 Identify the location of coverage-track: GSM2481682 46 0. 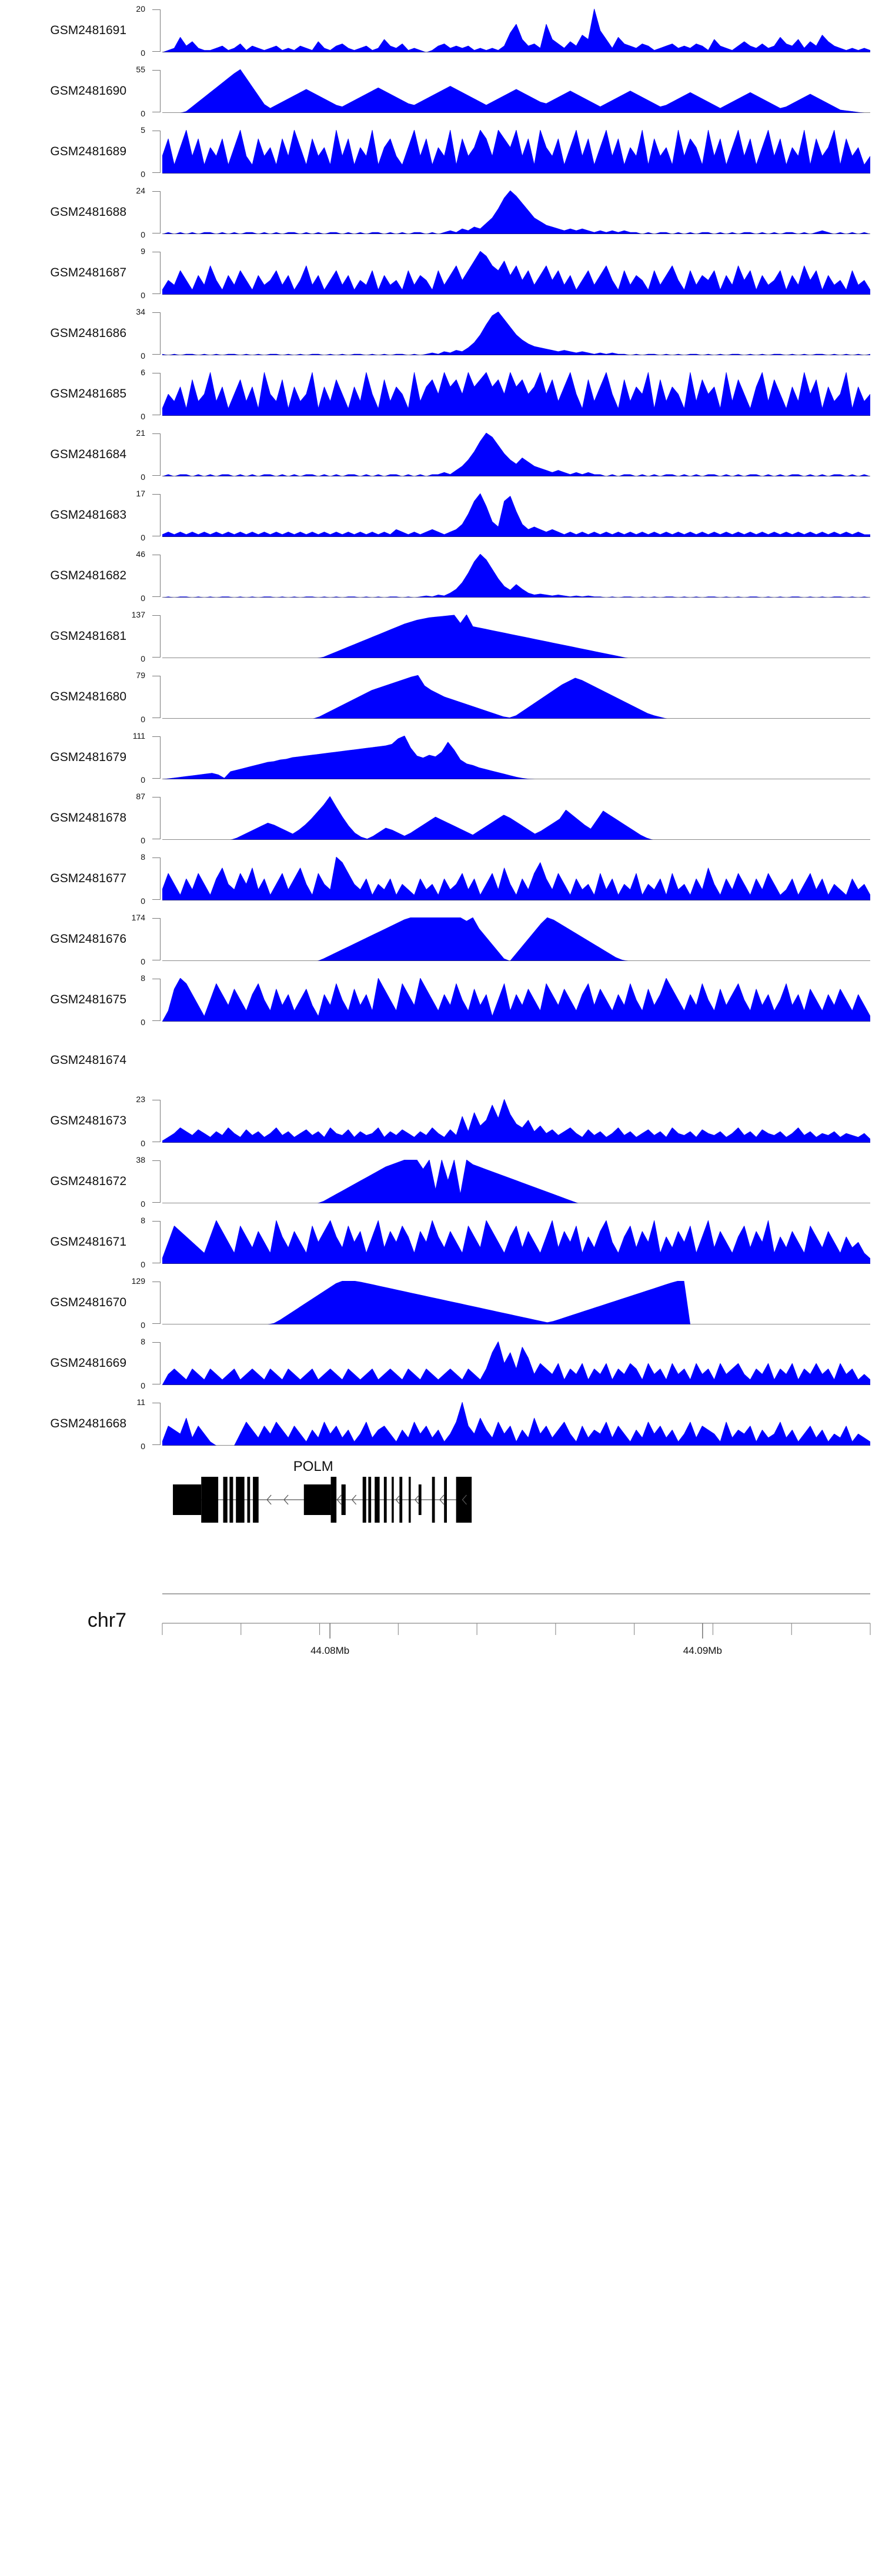
(441, 575).